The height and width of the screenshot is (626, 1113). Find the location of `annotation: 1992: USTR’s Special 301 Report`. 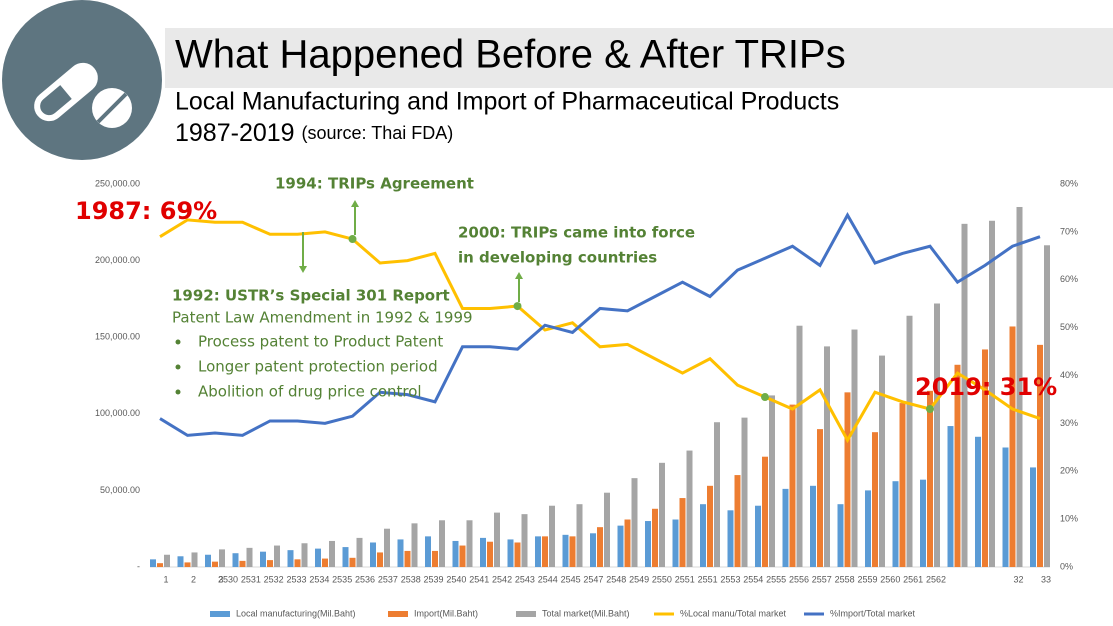

annotation: 1992: USTR’s Special 301 Report is located at coordinates (311, 296).